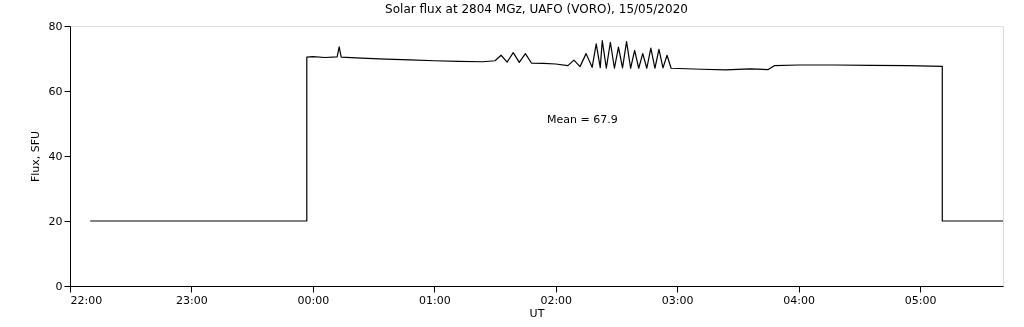  I want to click on y-tick-label: 0, so click(59, 286).